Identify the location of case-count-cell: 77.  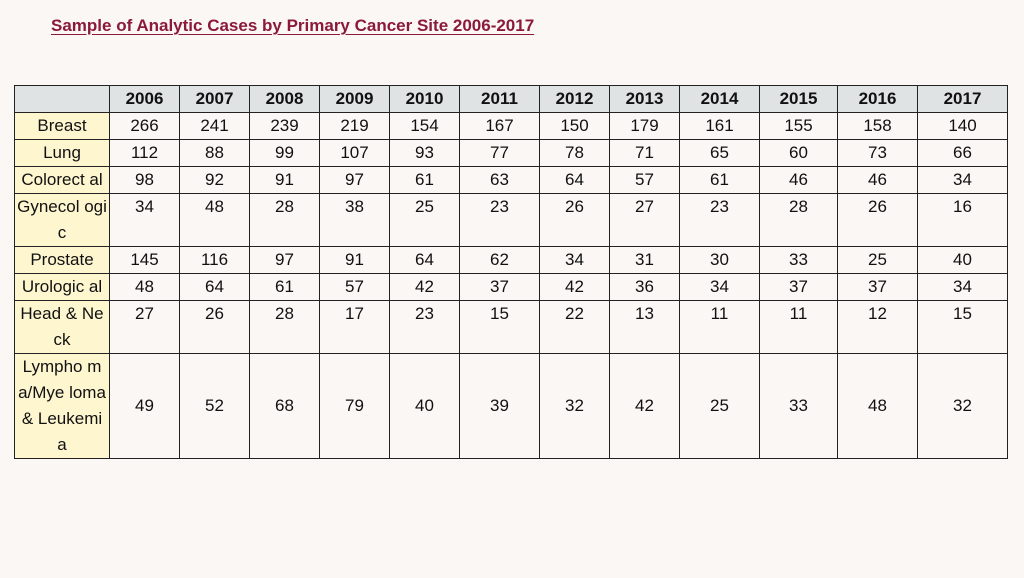
(499, 153).